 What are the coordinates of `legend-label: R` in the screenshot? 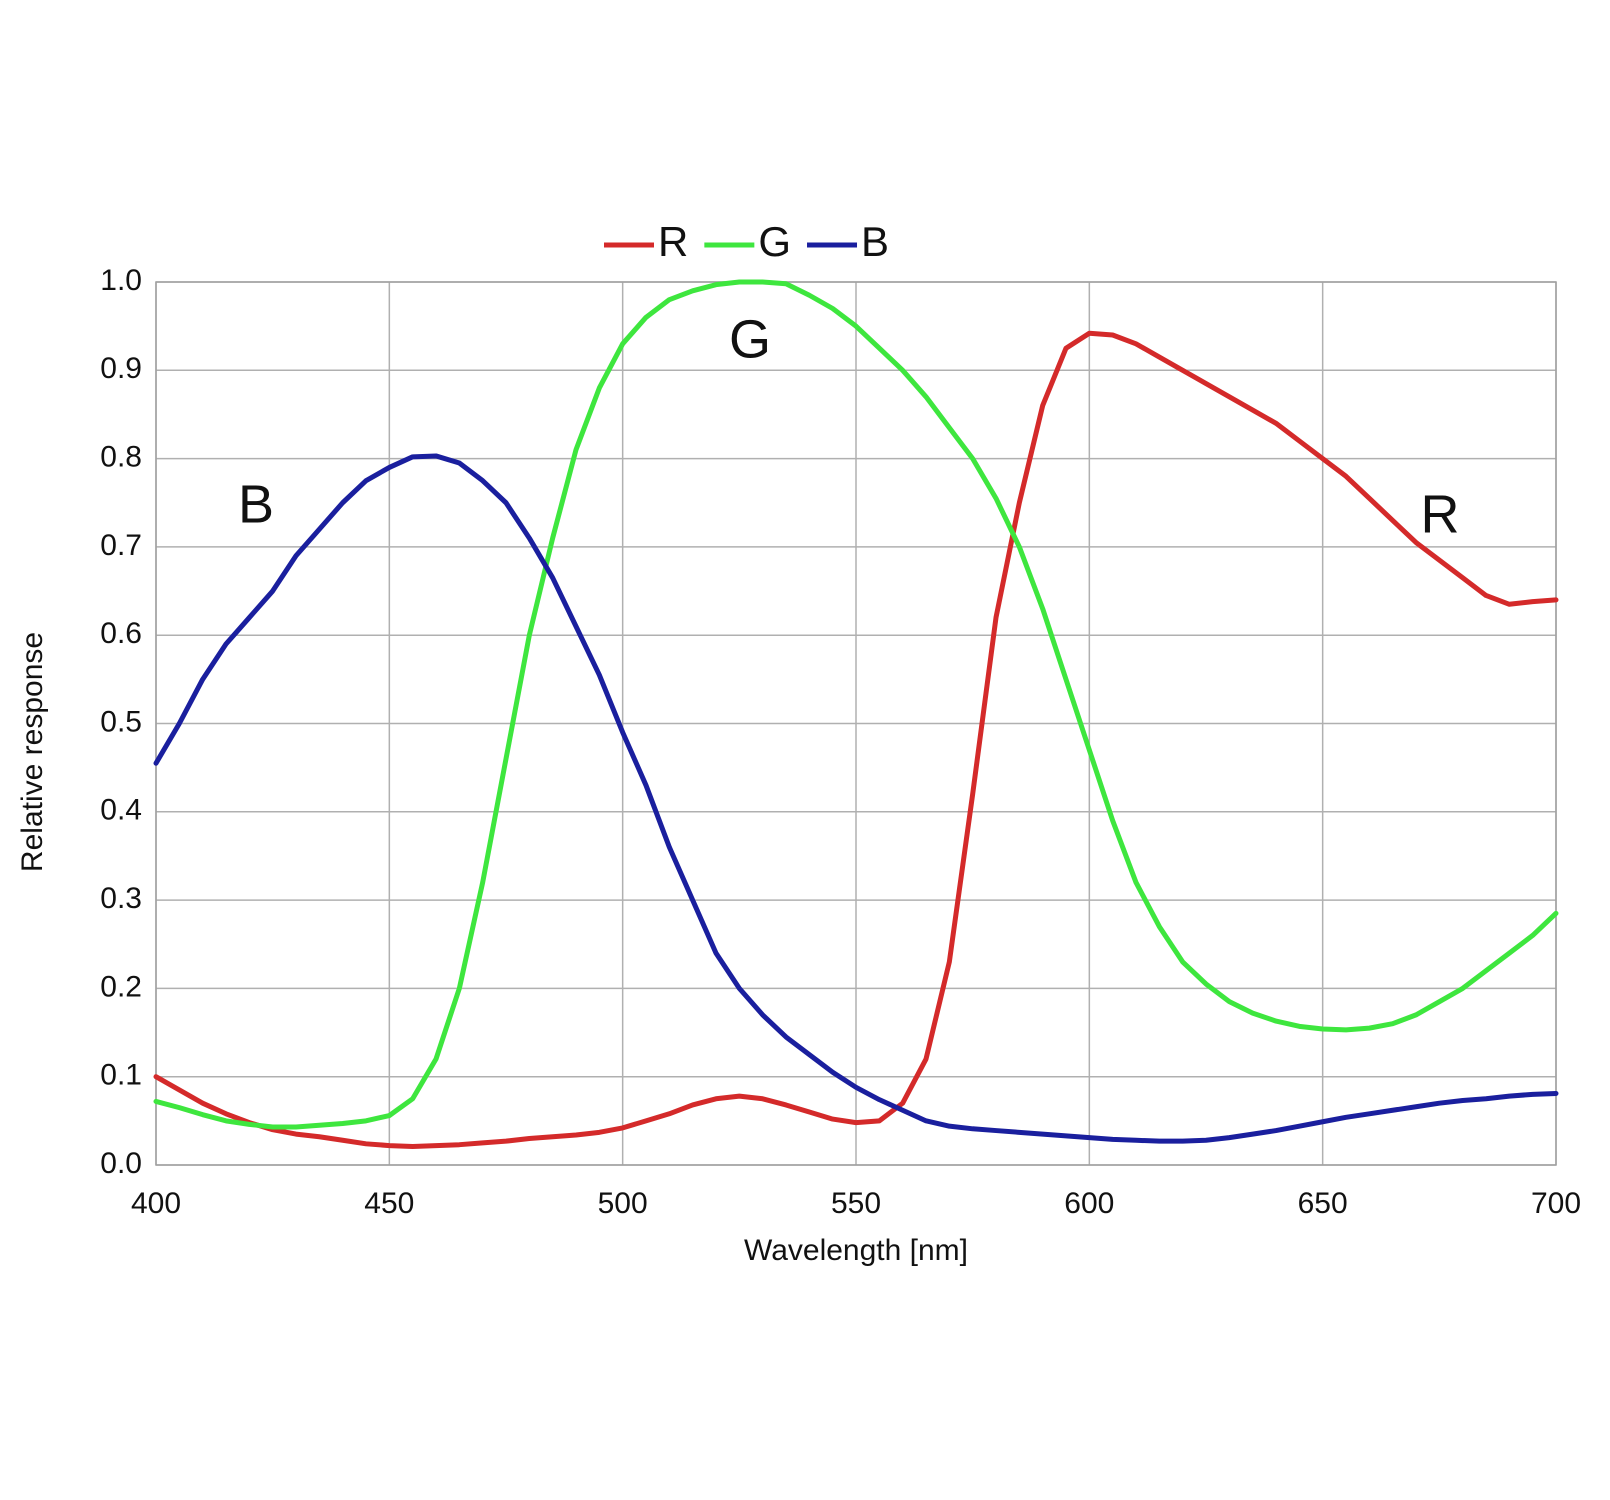 It's located at (673, 241).